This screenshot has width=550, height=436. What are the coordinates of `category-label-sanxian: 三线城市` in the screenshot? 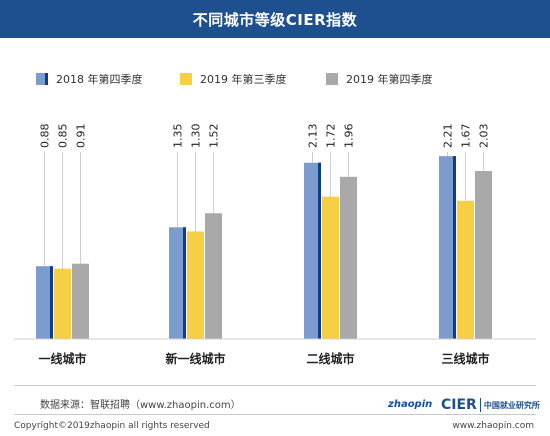 It's located at (465, 358).